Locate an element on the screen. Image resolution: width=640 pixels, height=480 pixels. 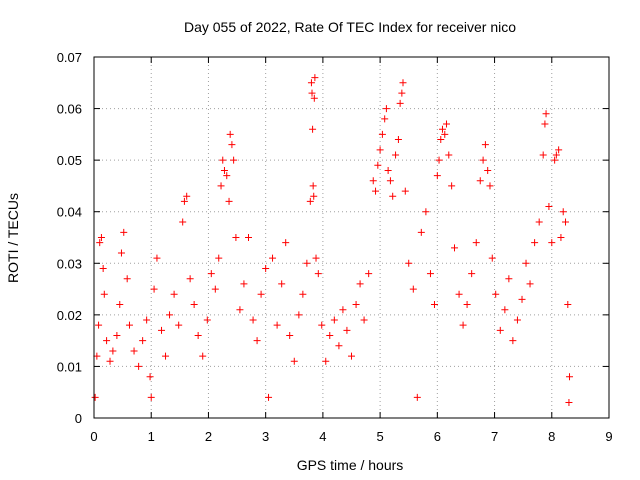
x-tick-label: 9 is located at coordinates (608, 436).